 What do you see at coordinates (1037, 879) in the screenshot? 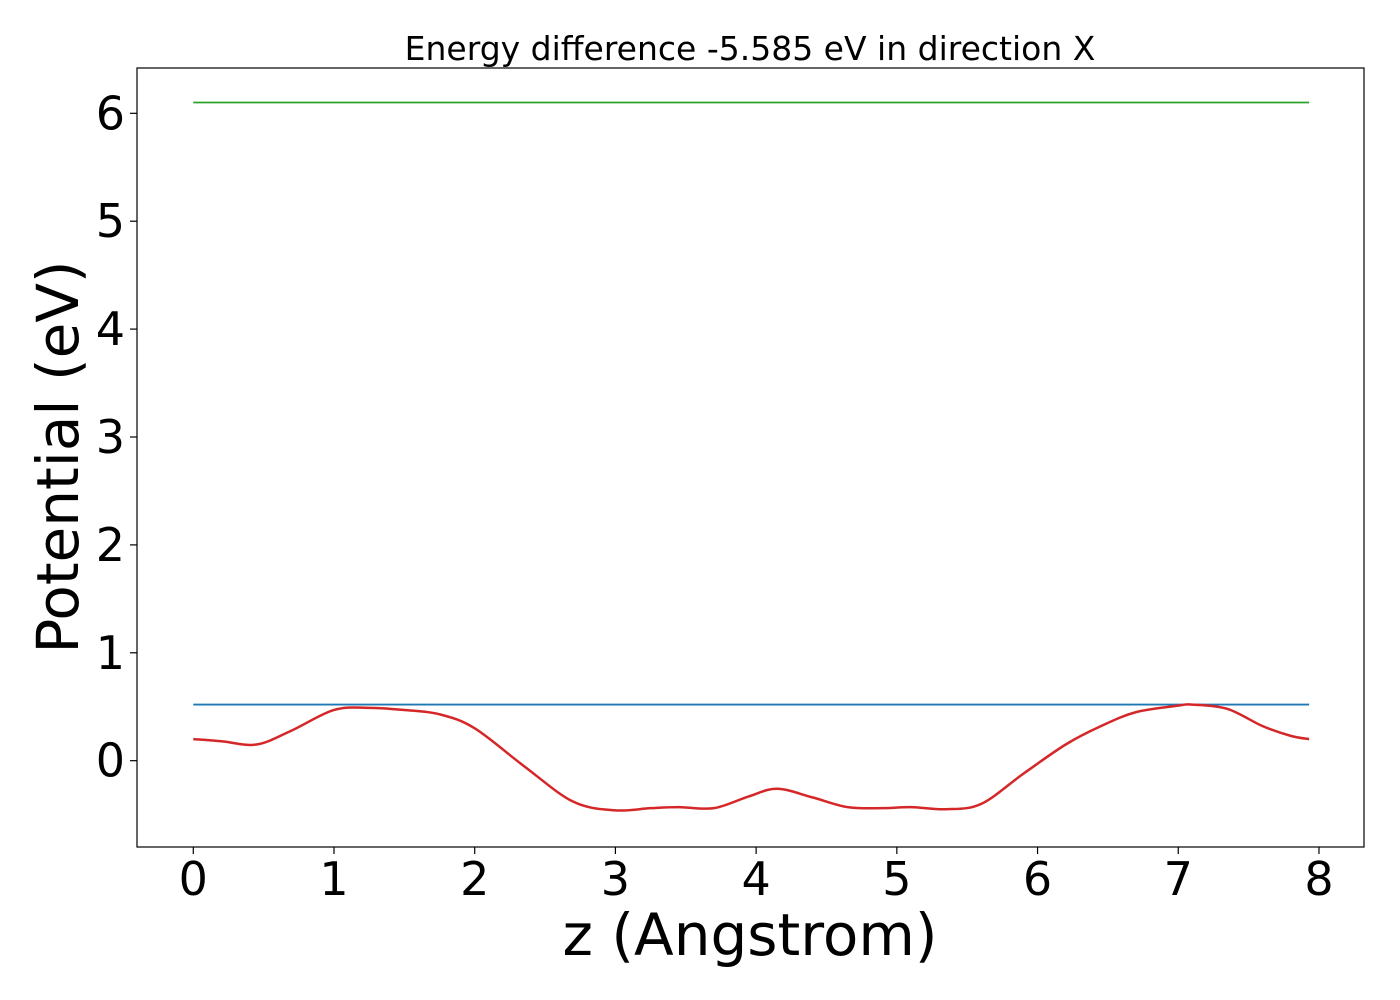
I see `x-tick-label: 6` at bounding box center [1037, 879].